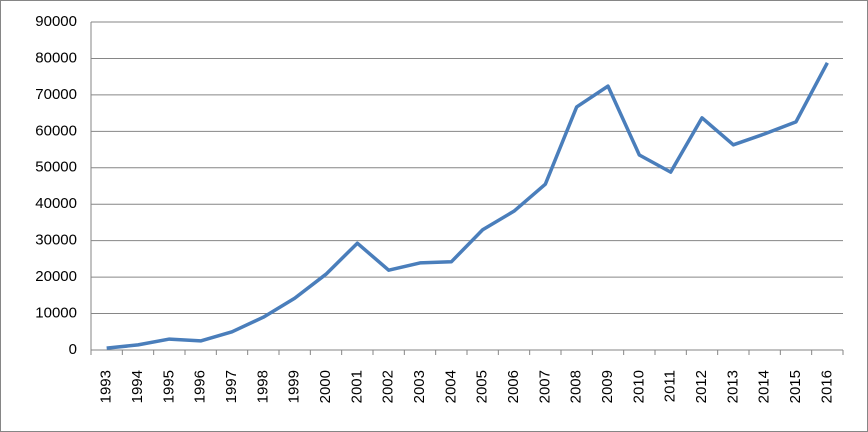  I want to click on x-tick-label: 1997, so click(231, 386).